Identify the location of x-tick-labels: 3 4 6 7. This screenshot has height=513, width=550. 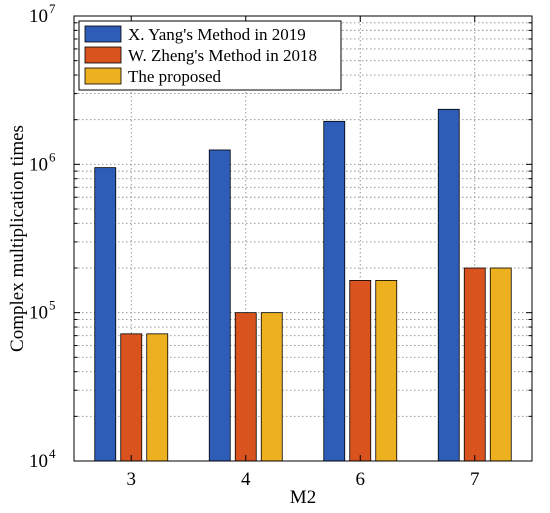
(303, 479).